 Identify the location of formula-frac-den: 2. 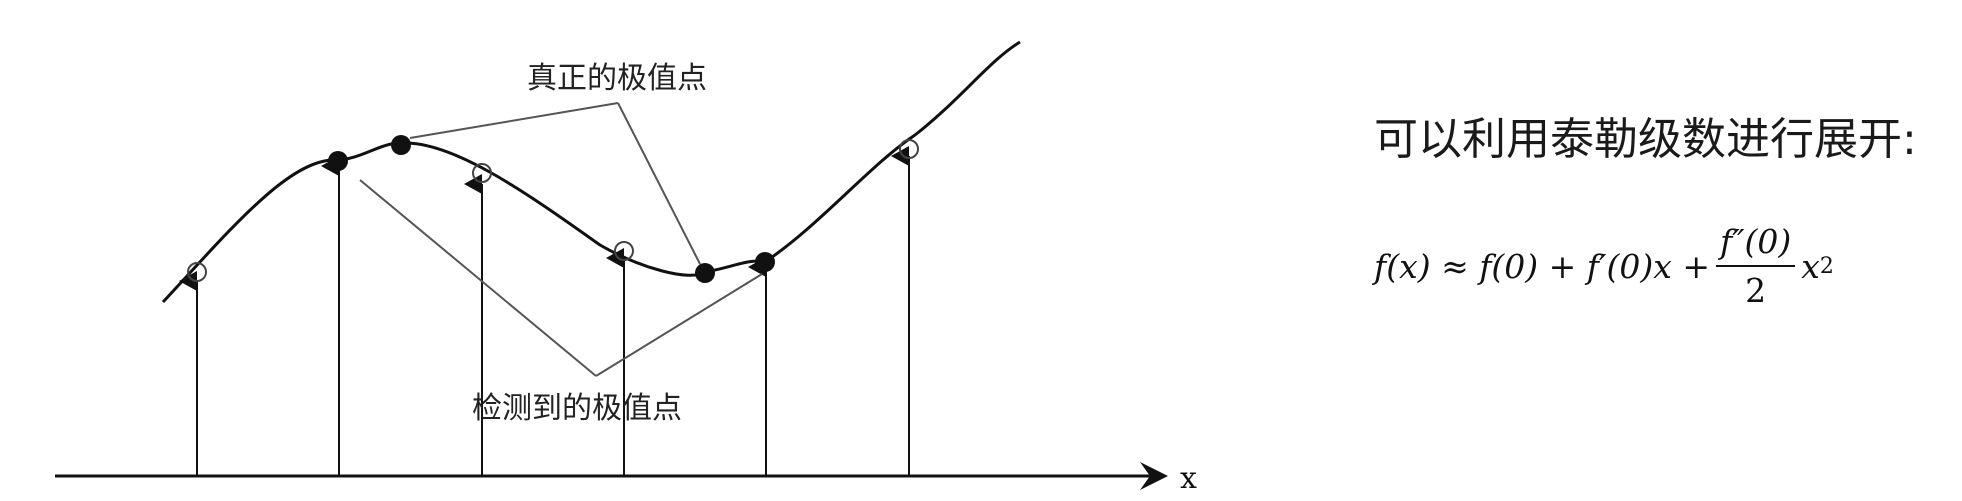
(1756, 290).